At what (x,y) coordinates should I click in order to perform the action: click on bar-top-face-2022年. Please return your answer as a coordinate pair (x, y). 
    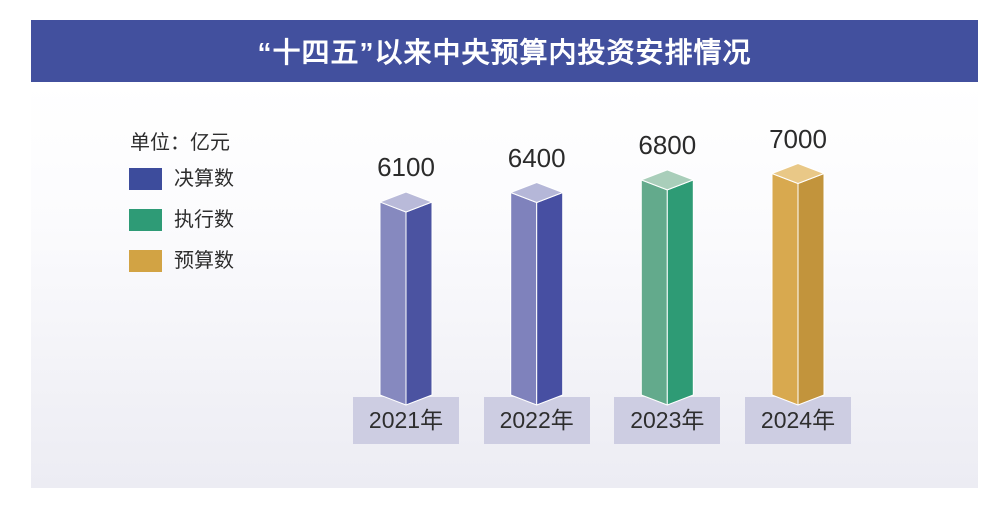
    Looking at the image, I should click on (537, 193).